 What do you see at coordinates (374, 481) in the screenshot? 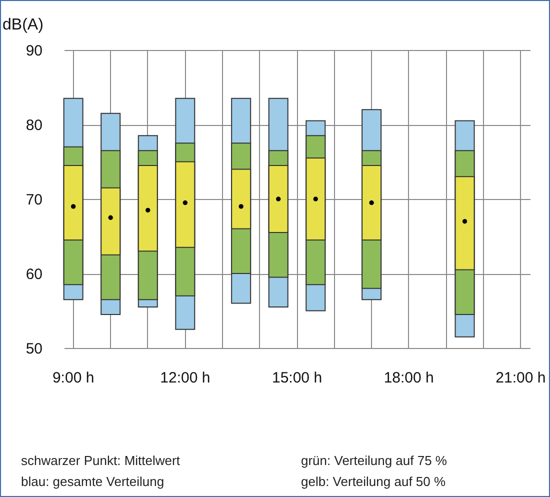
I see `text: gelb: Verteilung auf 50 %` at bounding box center [374, 481].